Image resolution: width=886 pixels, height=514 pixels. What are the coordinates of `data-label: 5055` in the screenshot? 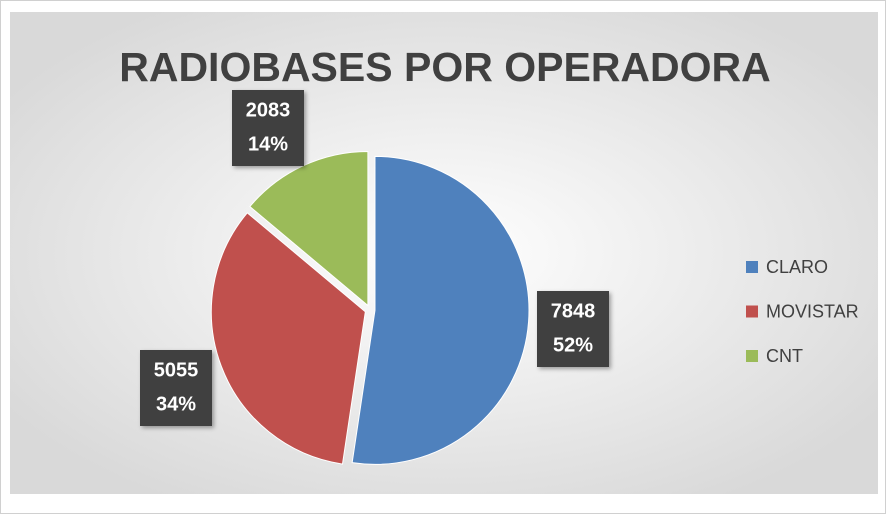 It's located at (176, 370).